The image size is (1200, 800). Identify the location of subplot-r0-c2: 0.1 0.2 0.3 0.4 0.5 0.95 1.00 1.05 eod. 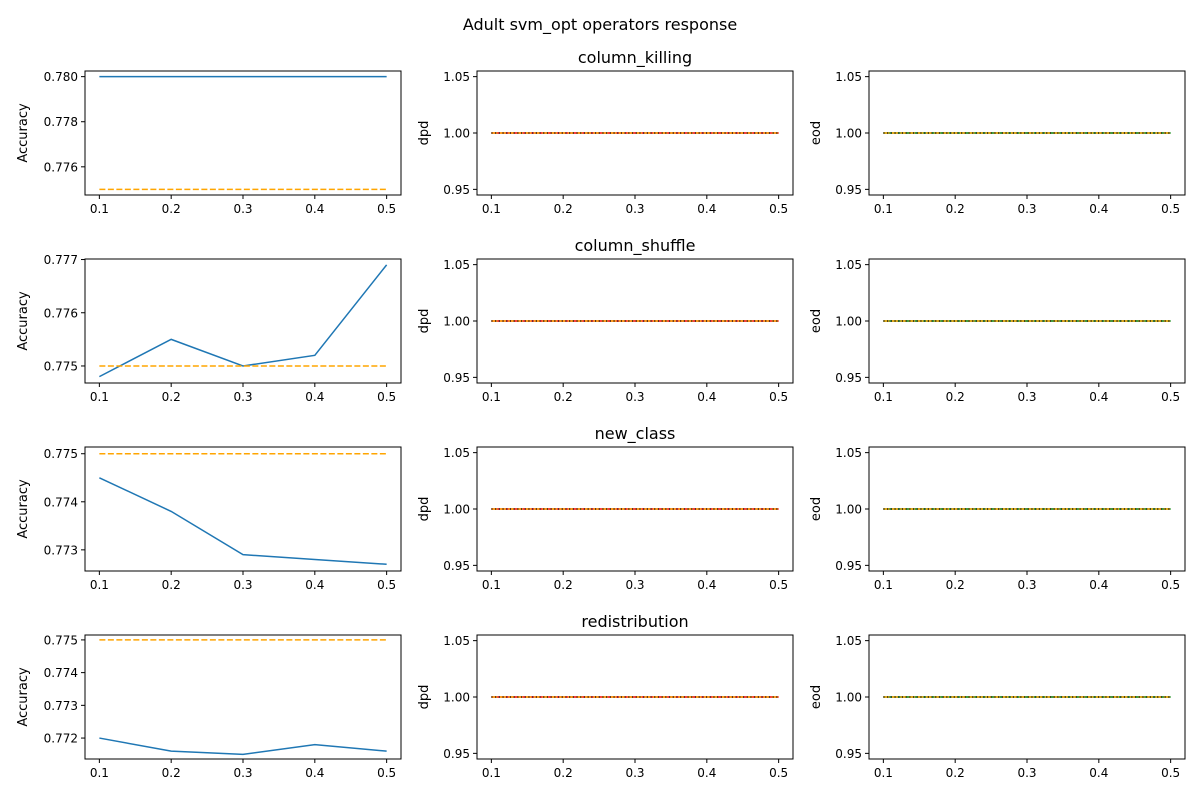
(997, 143).